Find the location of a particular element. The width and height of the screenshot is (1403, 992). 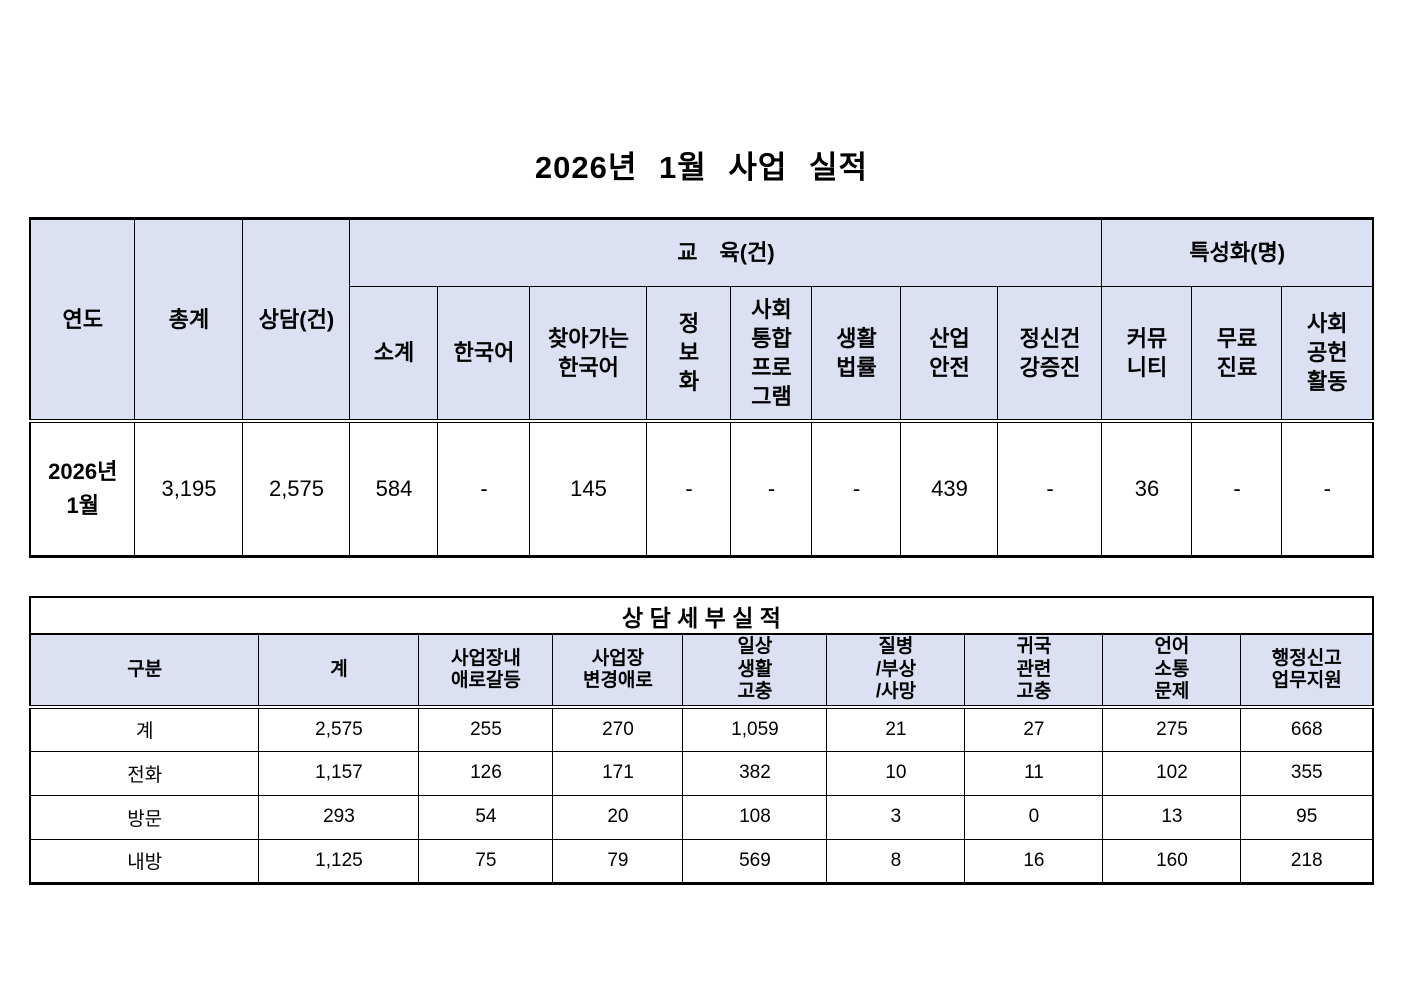

detail-cell: 270 is located at coordinates (618, 729).